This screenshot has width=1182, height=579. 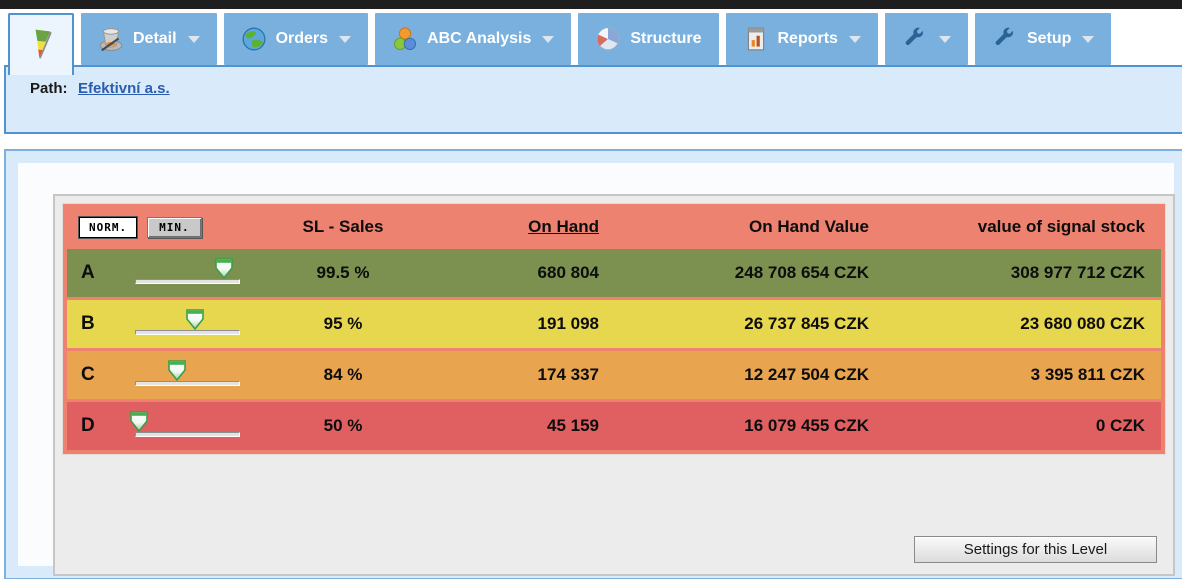 What do you see at coordinates (343, 374) in the screenshot?
I see `sl-sales-value: 84 %` at bounding box center [343, 374].